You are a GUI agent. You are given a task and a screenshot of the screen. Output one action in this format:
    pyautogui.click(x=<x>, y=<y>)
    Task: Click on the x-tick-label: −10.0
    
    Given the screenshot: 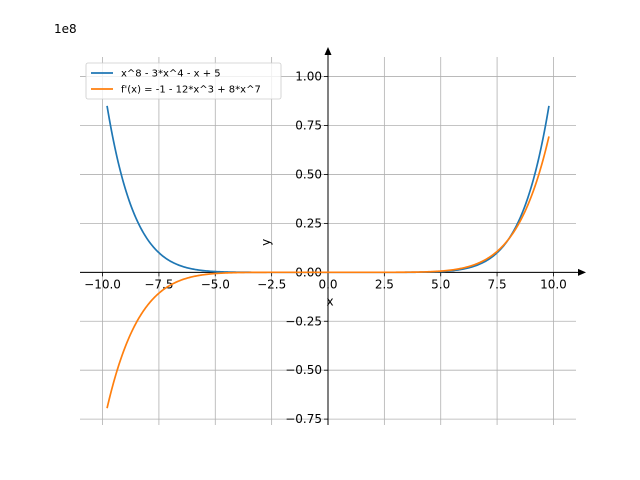 What is the action you would take?
    pyautogui.click(x=102, y=284)
    